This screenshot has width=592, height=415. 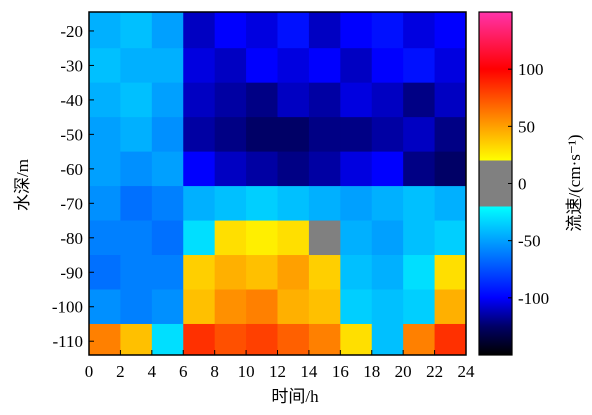 I want to click on x-tick-label: 22, so click(x=434, y=371).